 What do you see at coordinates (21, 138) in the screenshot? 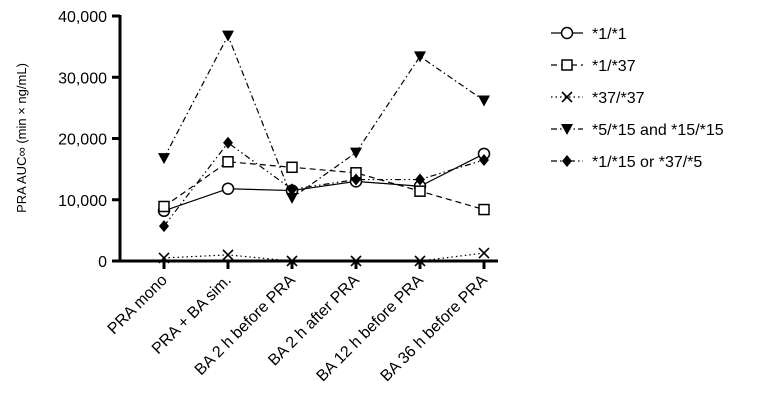
I see `y-axis-label: PRA AUC∞ (min × ng/mL)` at bounding box center [21, 138].